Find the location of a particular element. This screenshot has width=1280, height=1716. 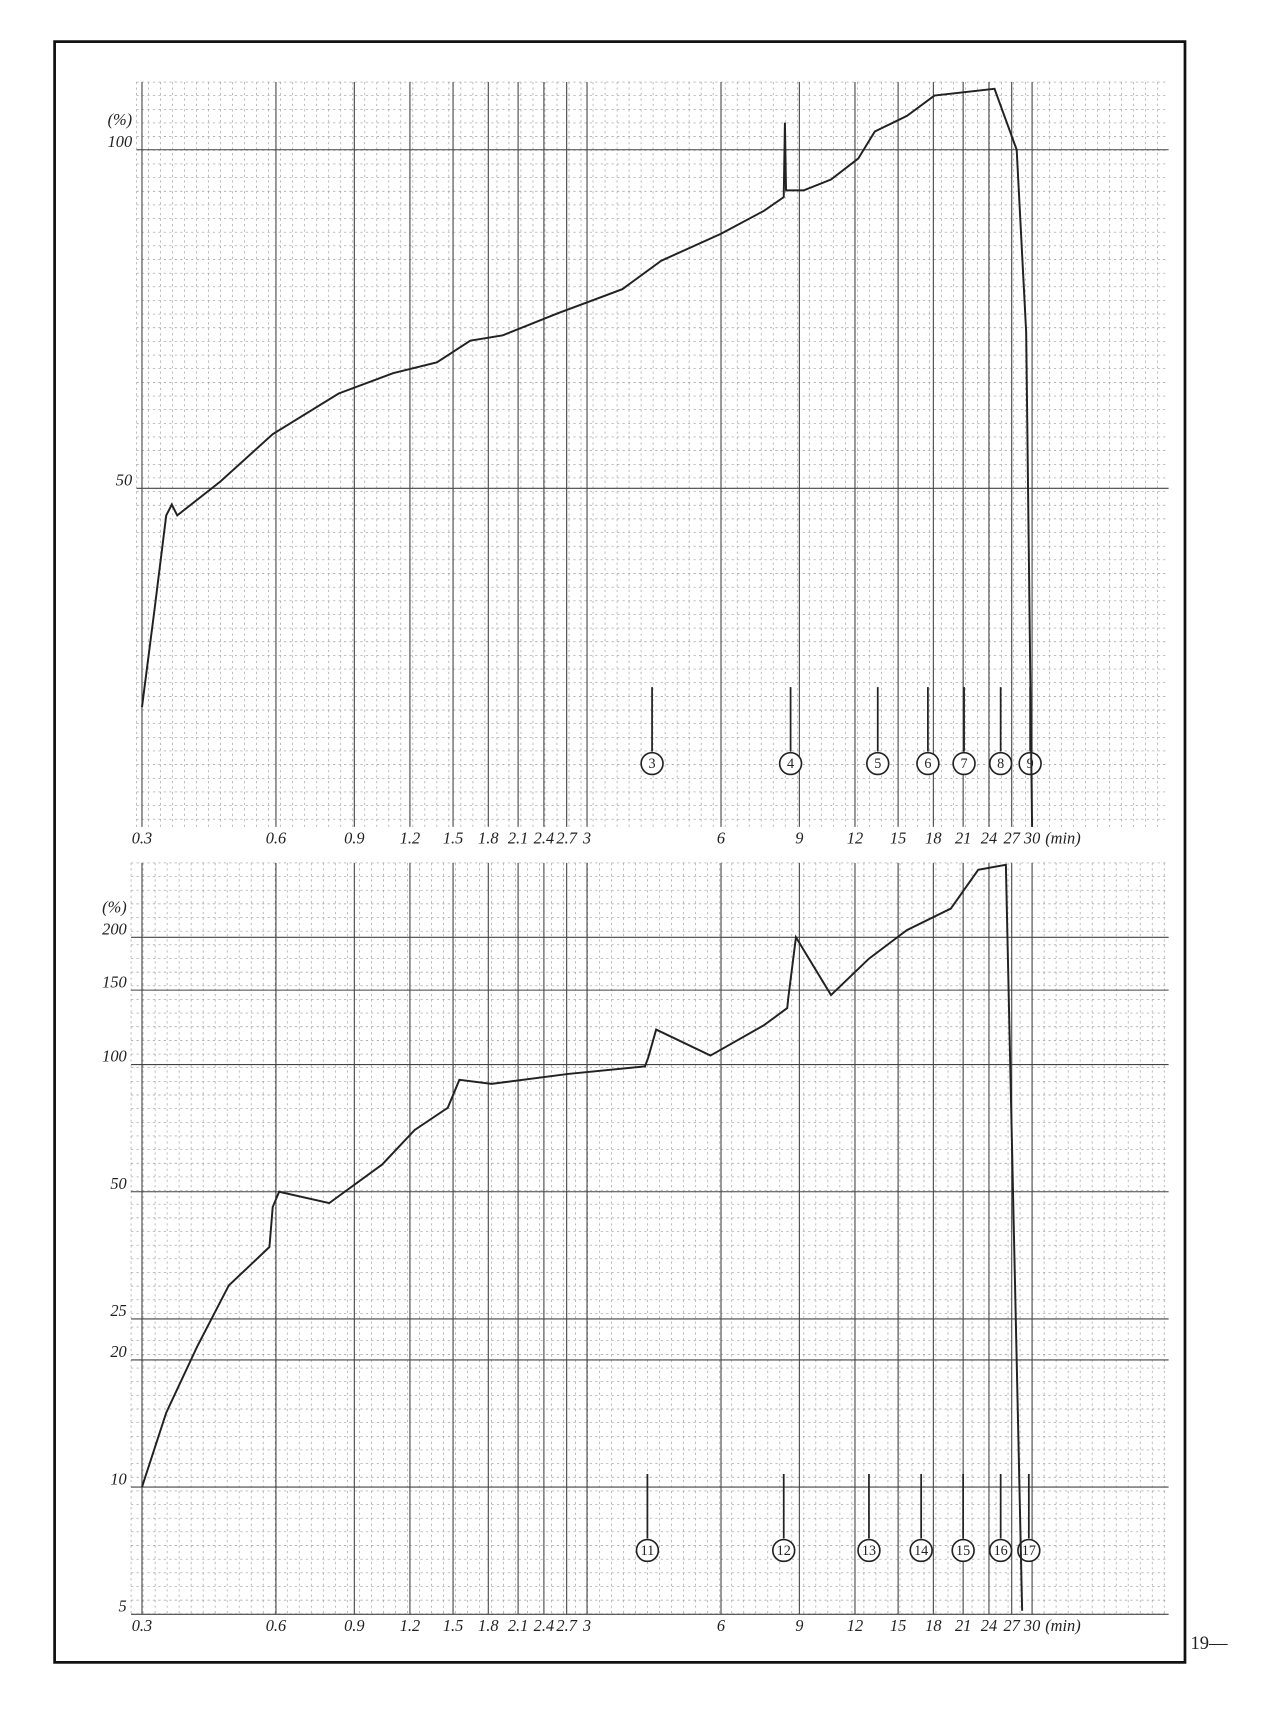

annotation-label: 11 is located at coordinates (648, 1551).